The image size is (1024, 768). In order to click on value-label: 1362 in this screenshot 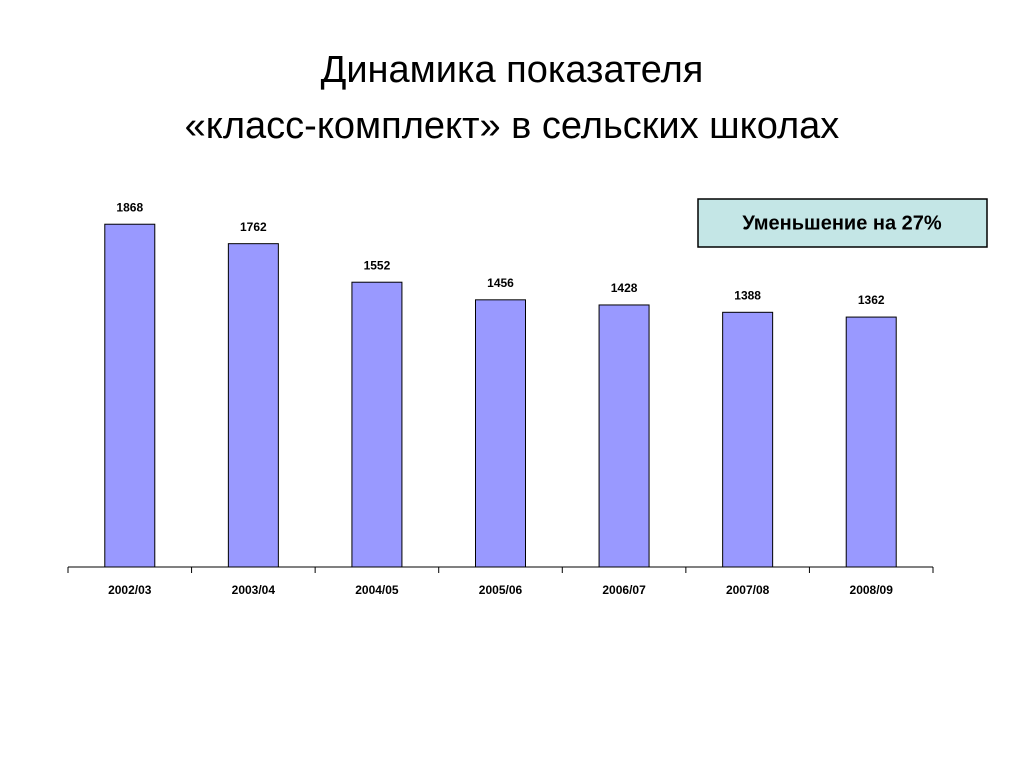, I will do `click(871, 300)`.